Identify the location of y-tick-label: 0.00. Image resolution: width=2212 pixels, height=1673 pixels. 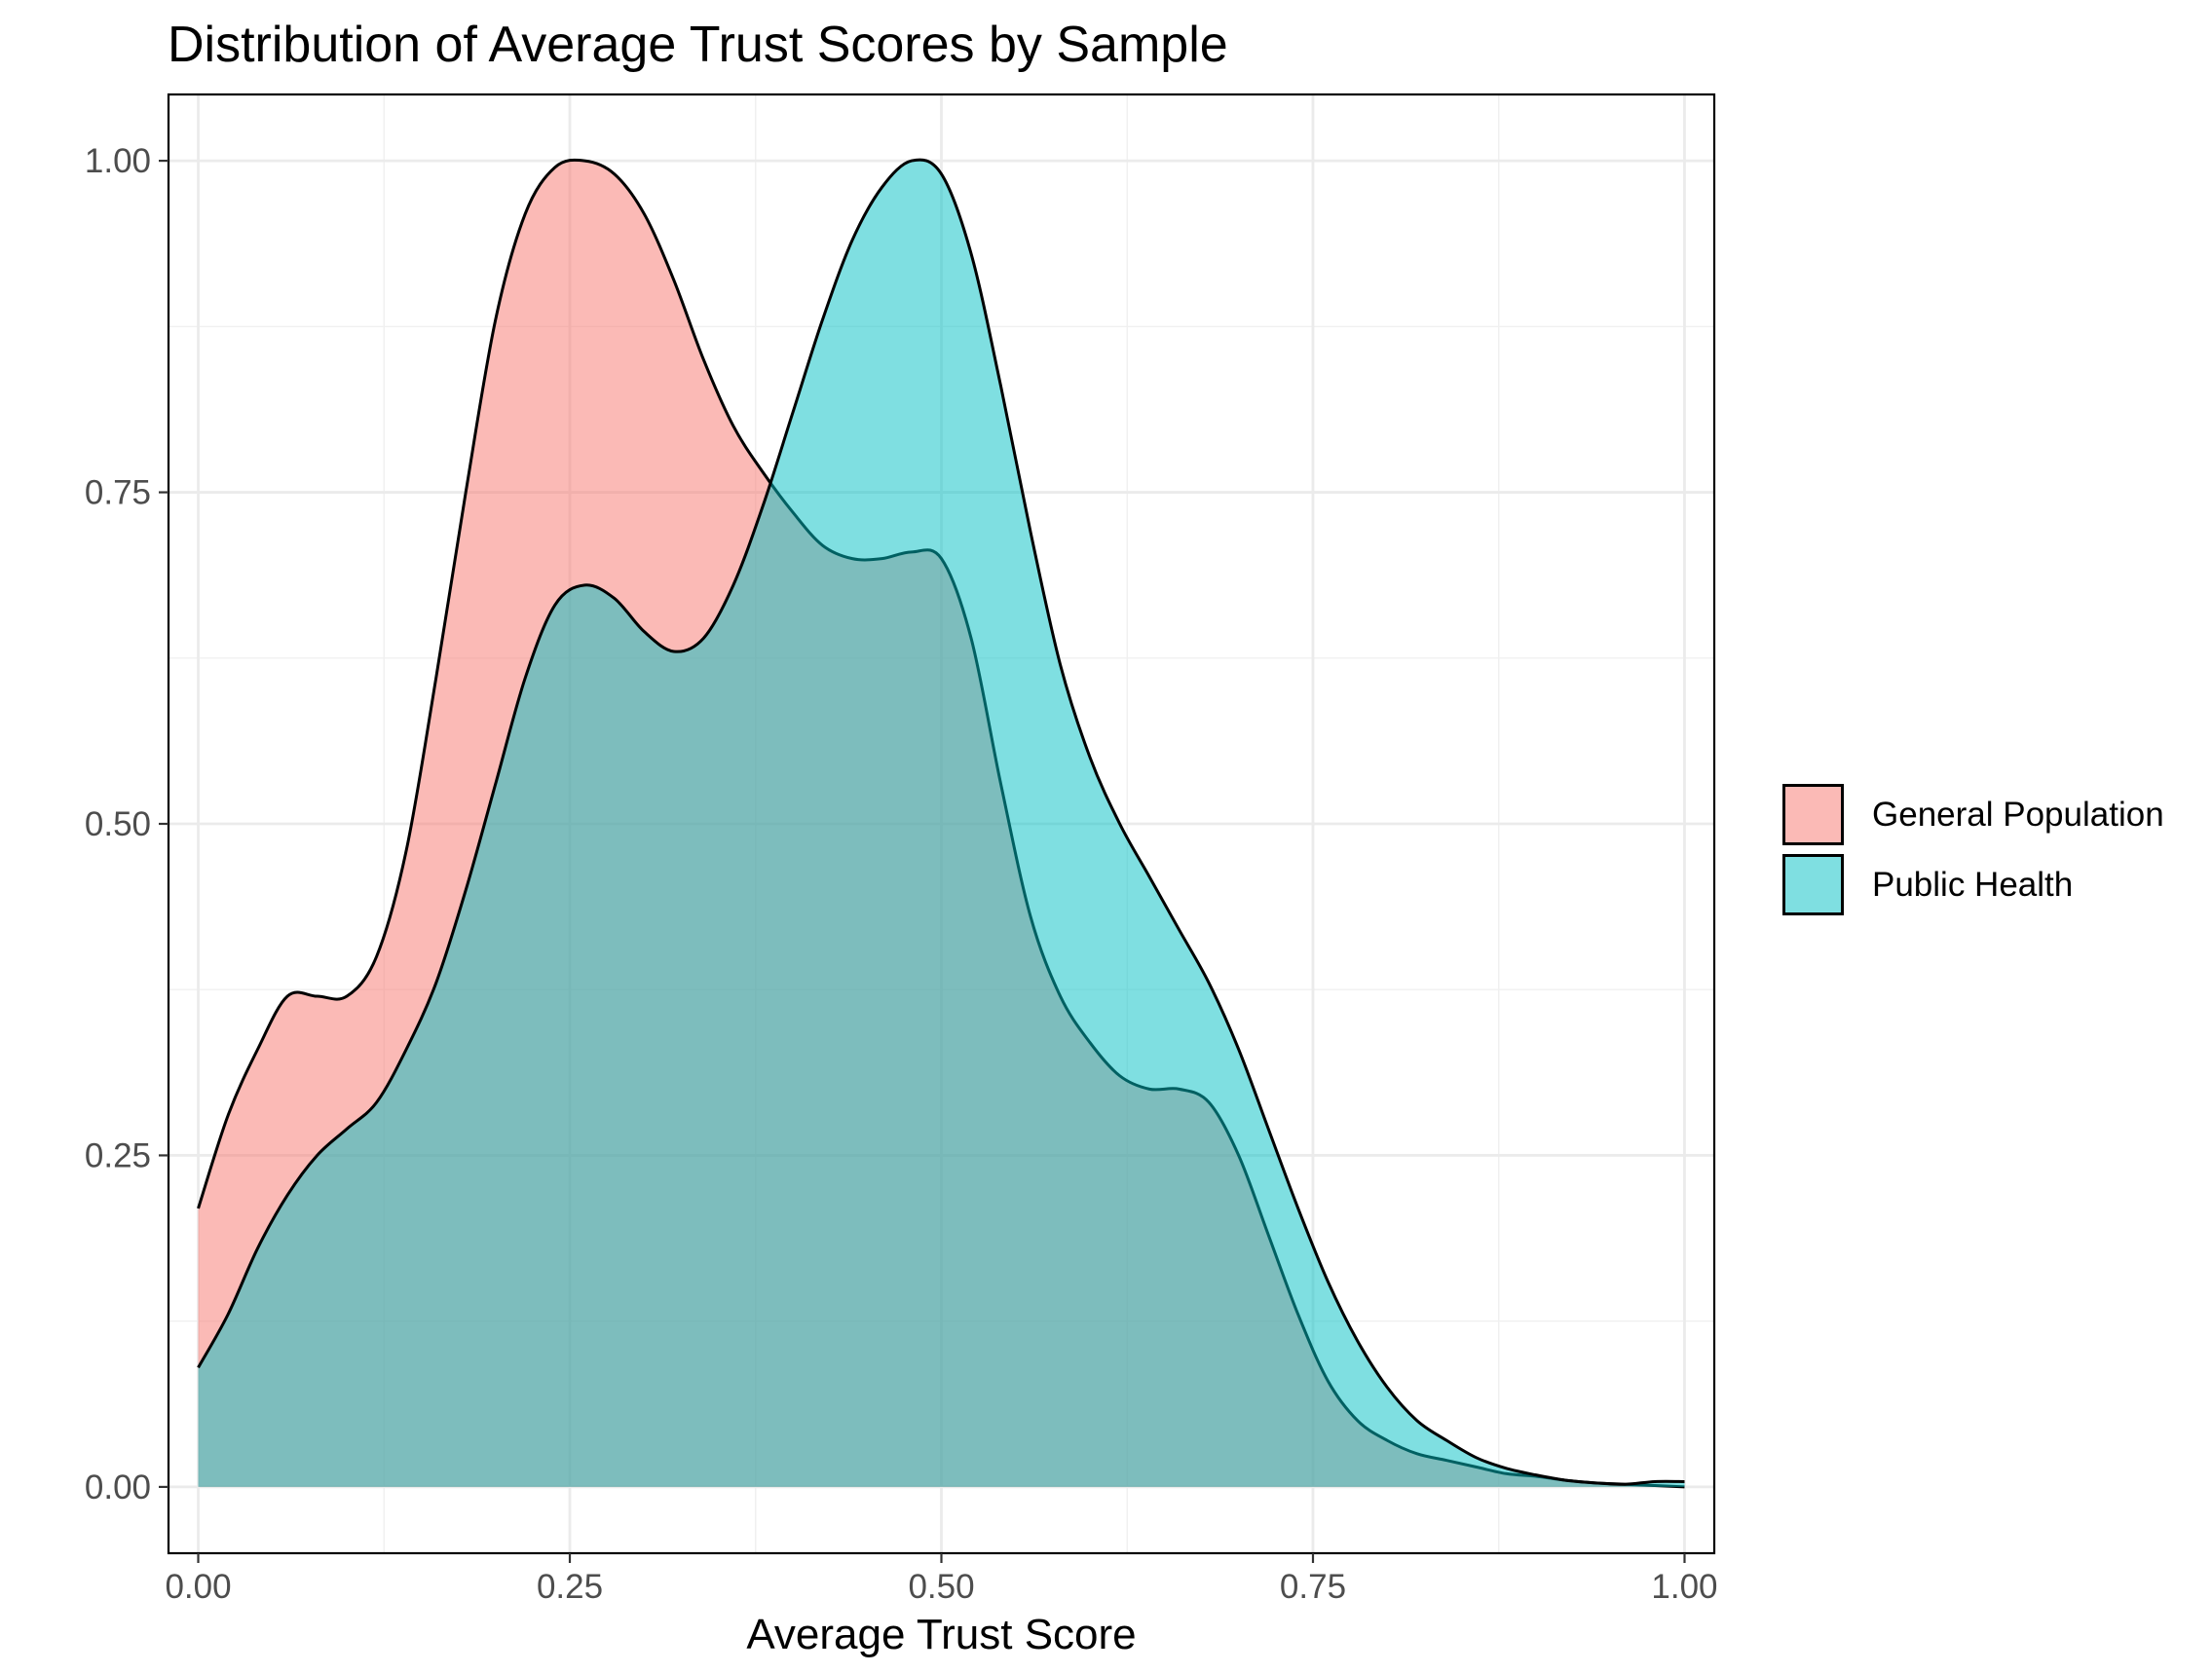
(118, 1488).